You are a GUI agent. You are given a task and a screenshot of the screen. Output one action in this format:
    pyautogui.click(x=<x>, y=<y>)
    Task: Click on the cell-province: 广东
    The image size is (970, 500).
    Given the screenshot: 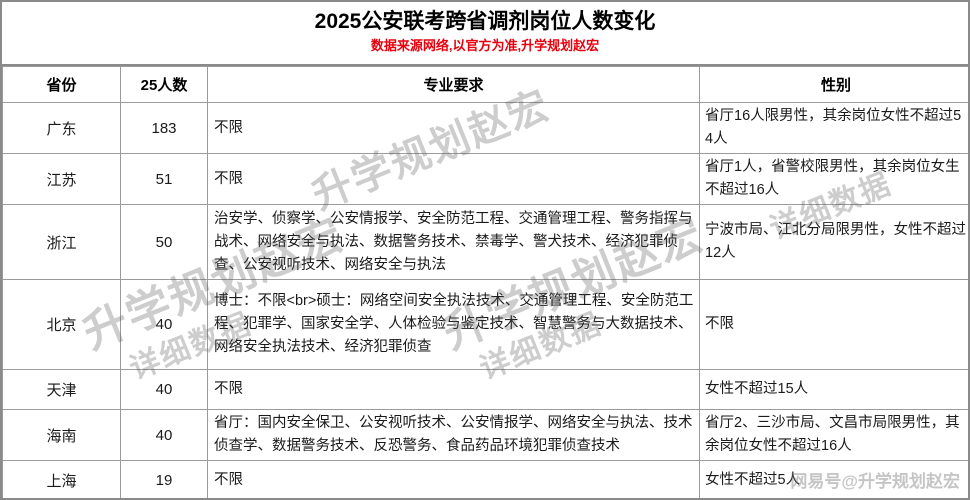 What is the action you would take?
    pyautogui.click(x=61, y=128)
    